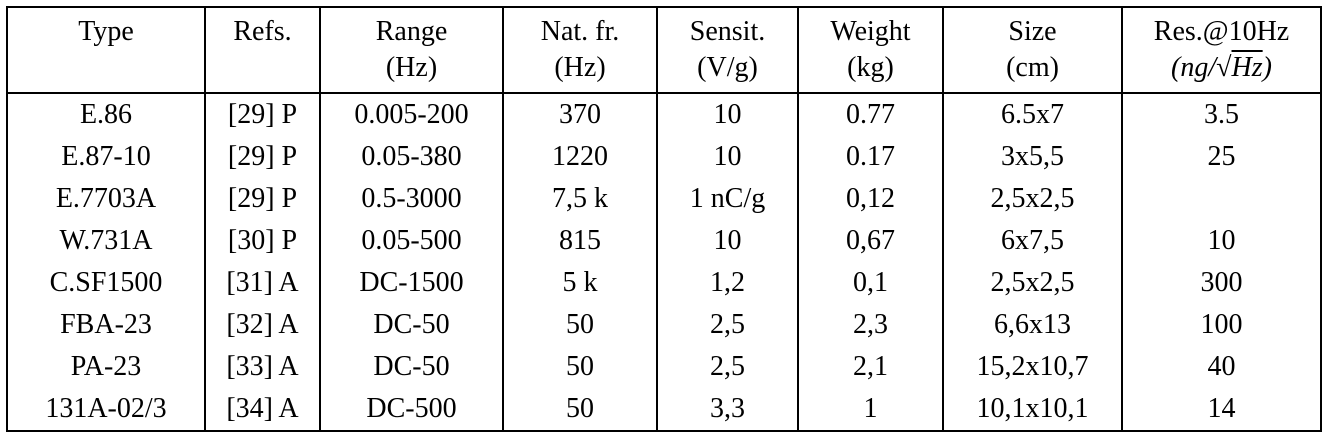 Image resolution: width=1328 pixels, height=439 pixels. What do you see at coordinates (870, 50) in the screenshot?
I see `column-header-weight: Weight (kg)` at bounding box center [870, 50].